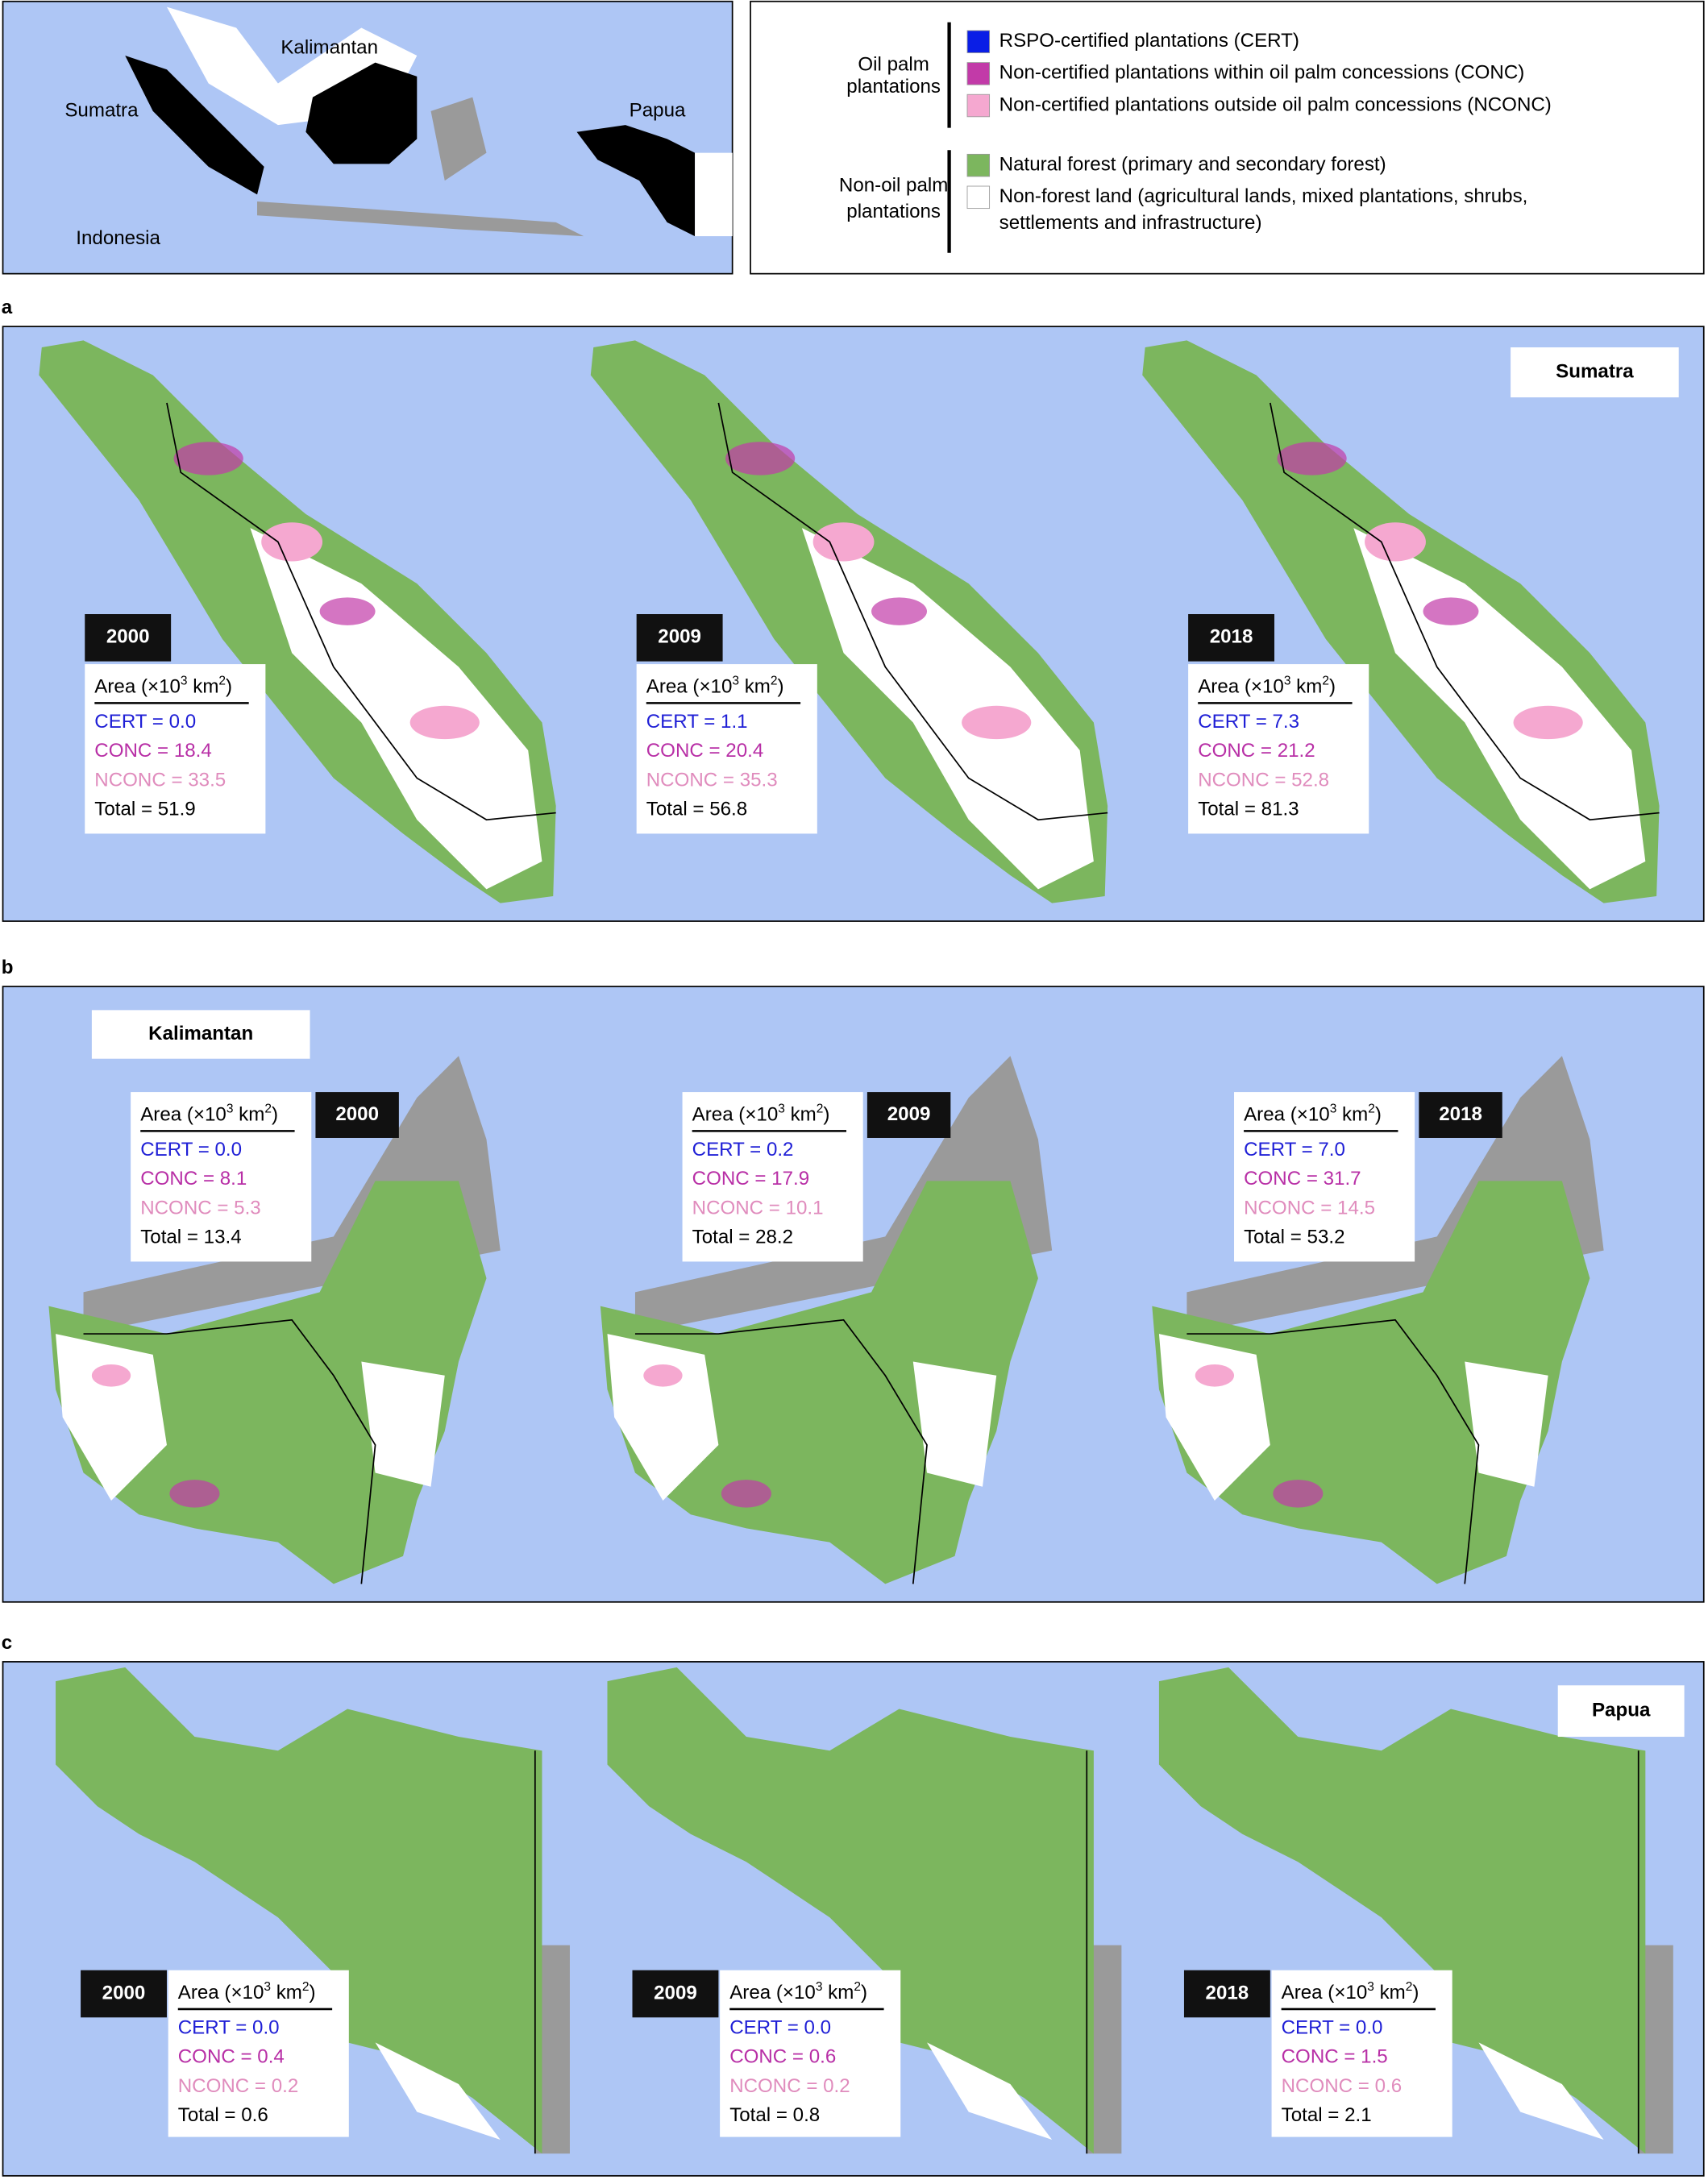  Describe the element at coordinates (774, 2115) in the screenshot. I see `stat-line: Total = 0.8` at that location.